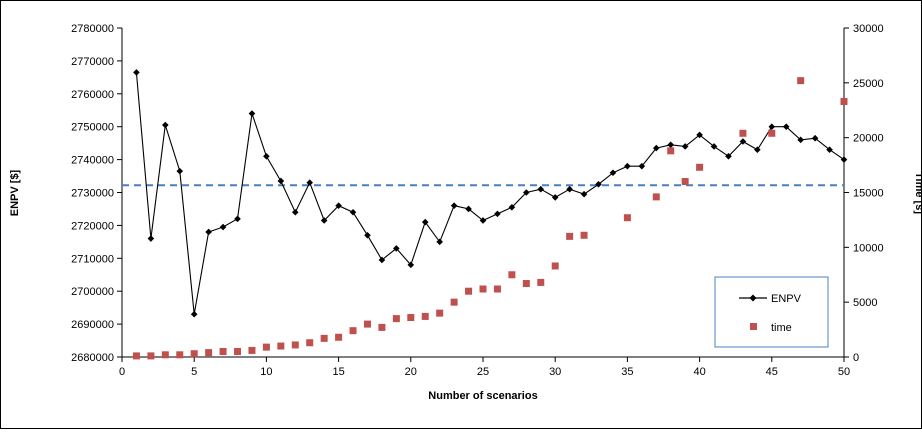  Describe the element at coordinates (868, 194) in the screenshot. I see `right-tick-label: 15000` at that location.